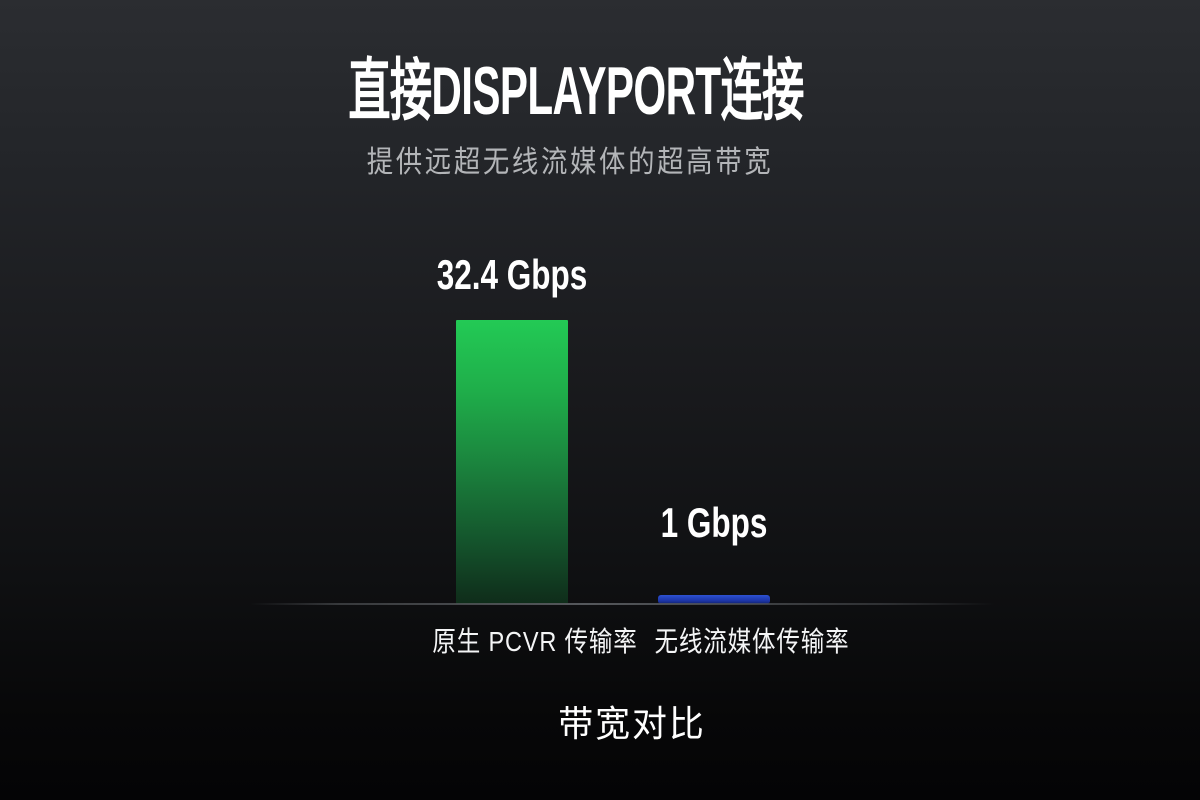 This screenshot has width=1200, height=800. What do you see at coordinates (714, 522) in the screenshot?
I see `bar-value-label-wireless-streaming: 1 Gbps` at bounding box center [714, 522].